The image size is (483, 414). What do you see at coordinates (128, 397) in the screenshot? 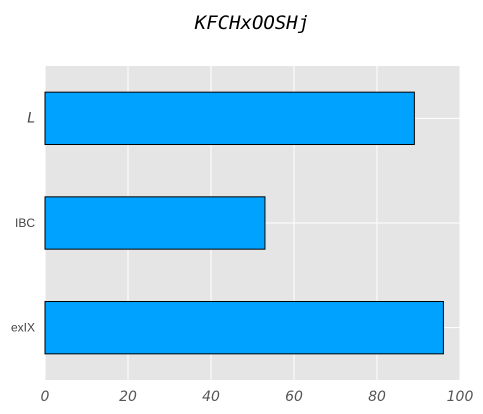
I see `x-tick-label: 20` at bounding box center [128, 397].